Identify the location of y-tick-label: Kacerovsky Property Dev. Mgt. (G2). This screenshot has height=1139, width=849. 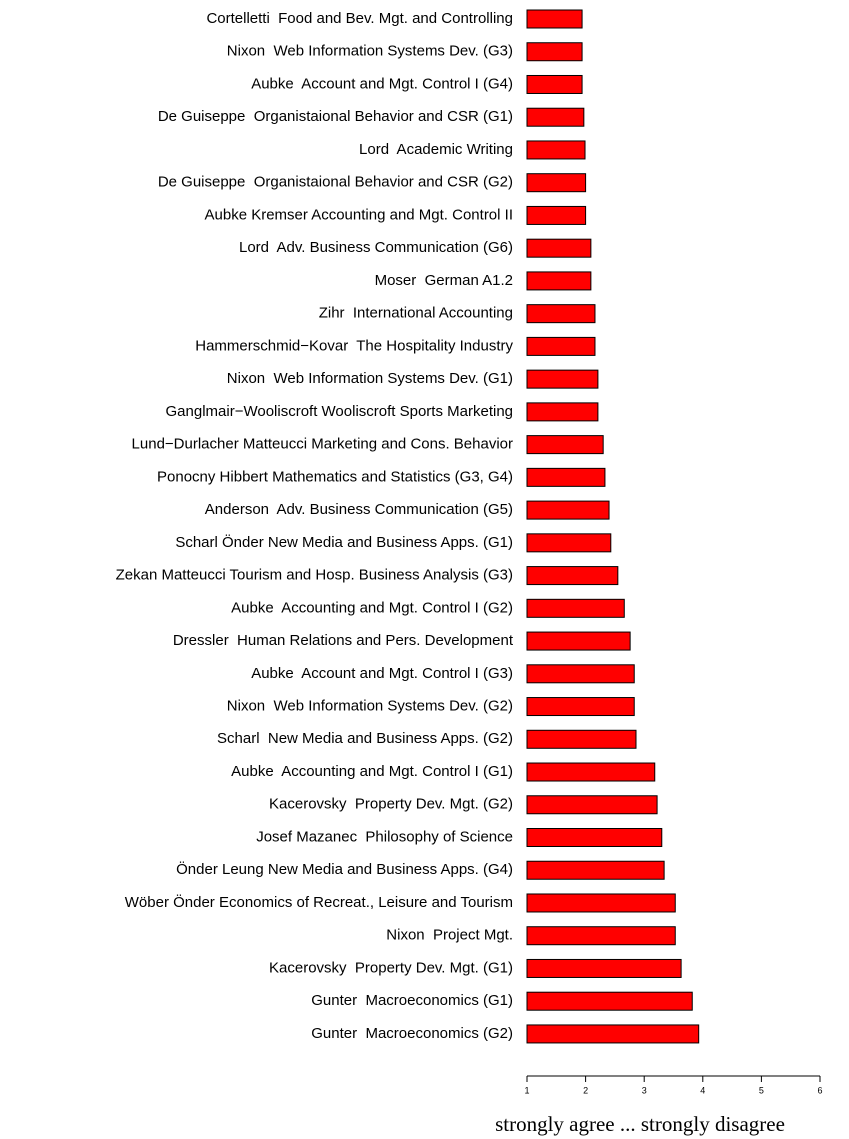
(391, 804).